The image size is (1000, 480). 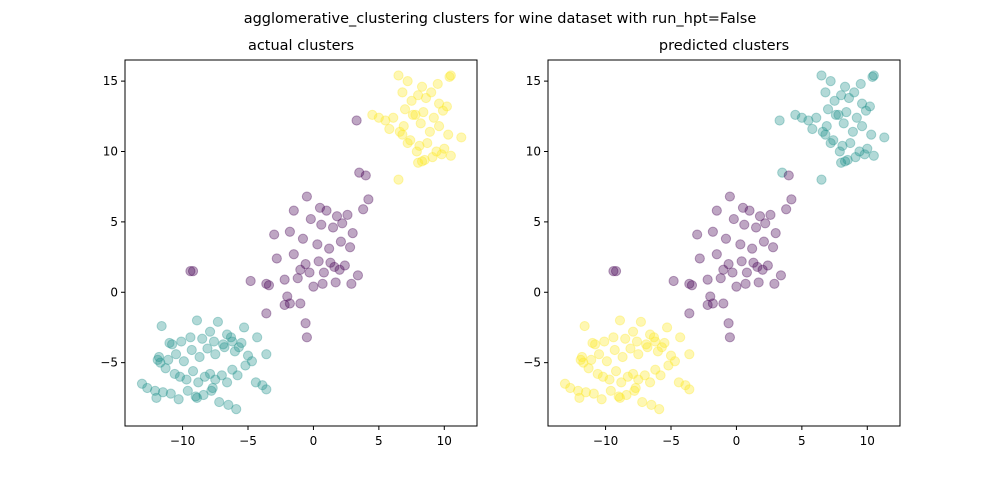 What do you see at coordinates (301, 46) in the screenshot?
I see `actual-clusters-title: actual clusters` at bounding box center [301, 46].